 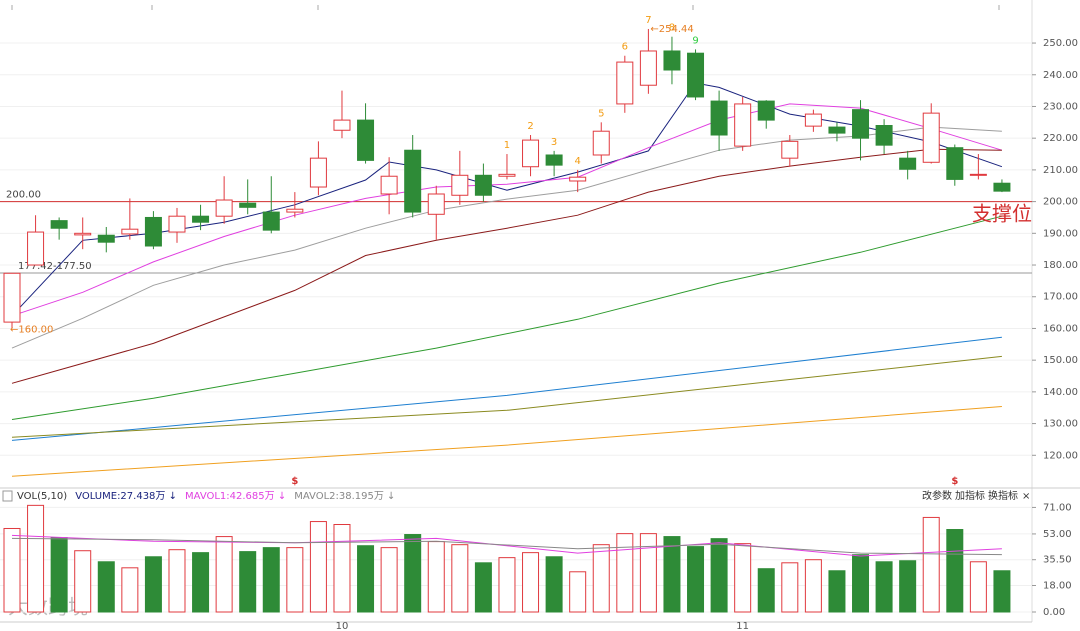 What do you see at coordinates (1060, 170) in the screenshot?
I see `y-tick-label: 210.00` at bounding box center [1060, 170].